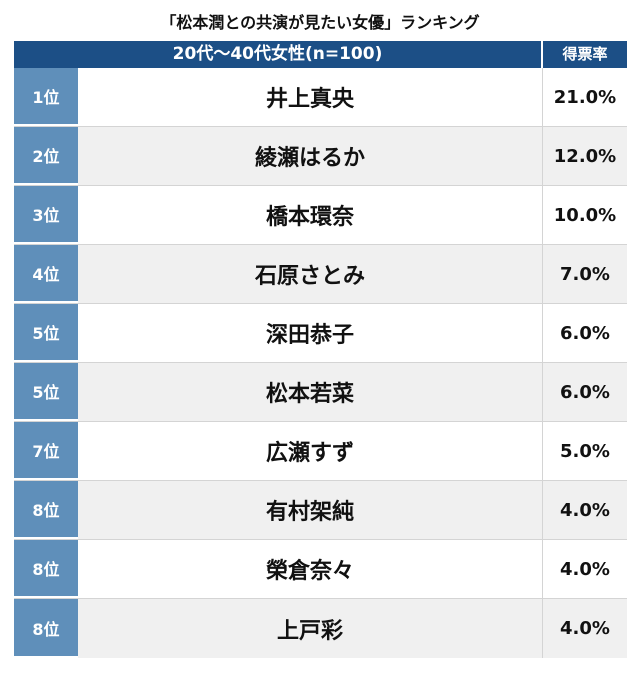  I want to click on actress-name-cell: 松本若菜, so click(310, 392).